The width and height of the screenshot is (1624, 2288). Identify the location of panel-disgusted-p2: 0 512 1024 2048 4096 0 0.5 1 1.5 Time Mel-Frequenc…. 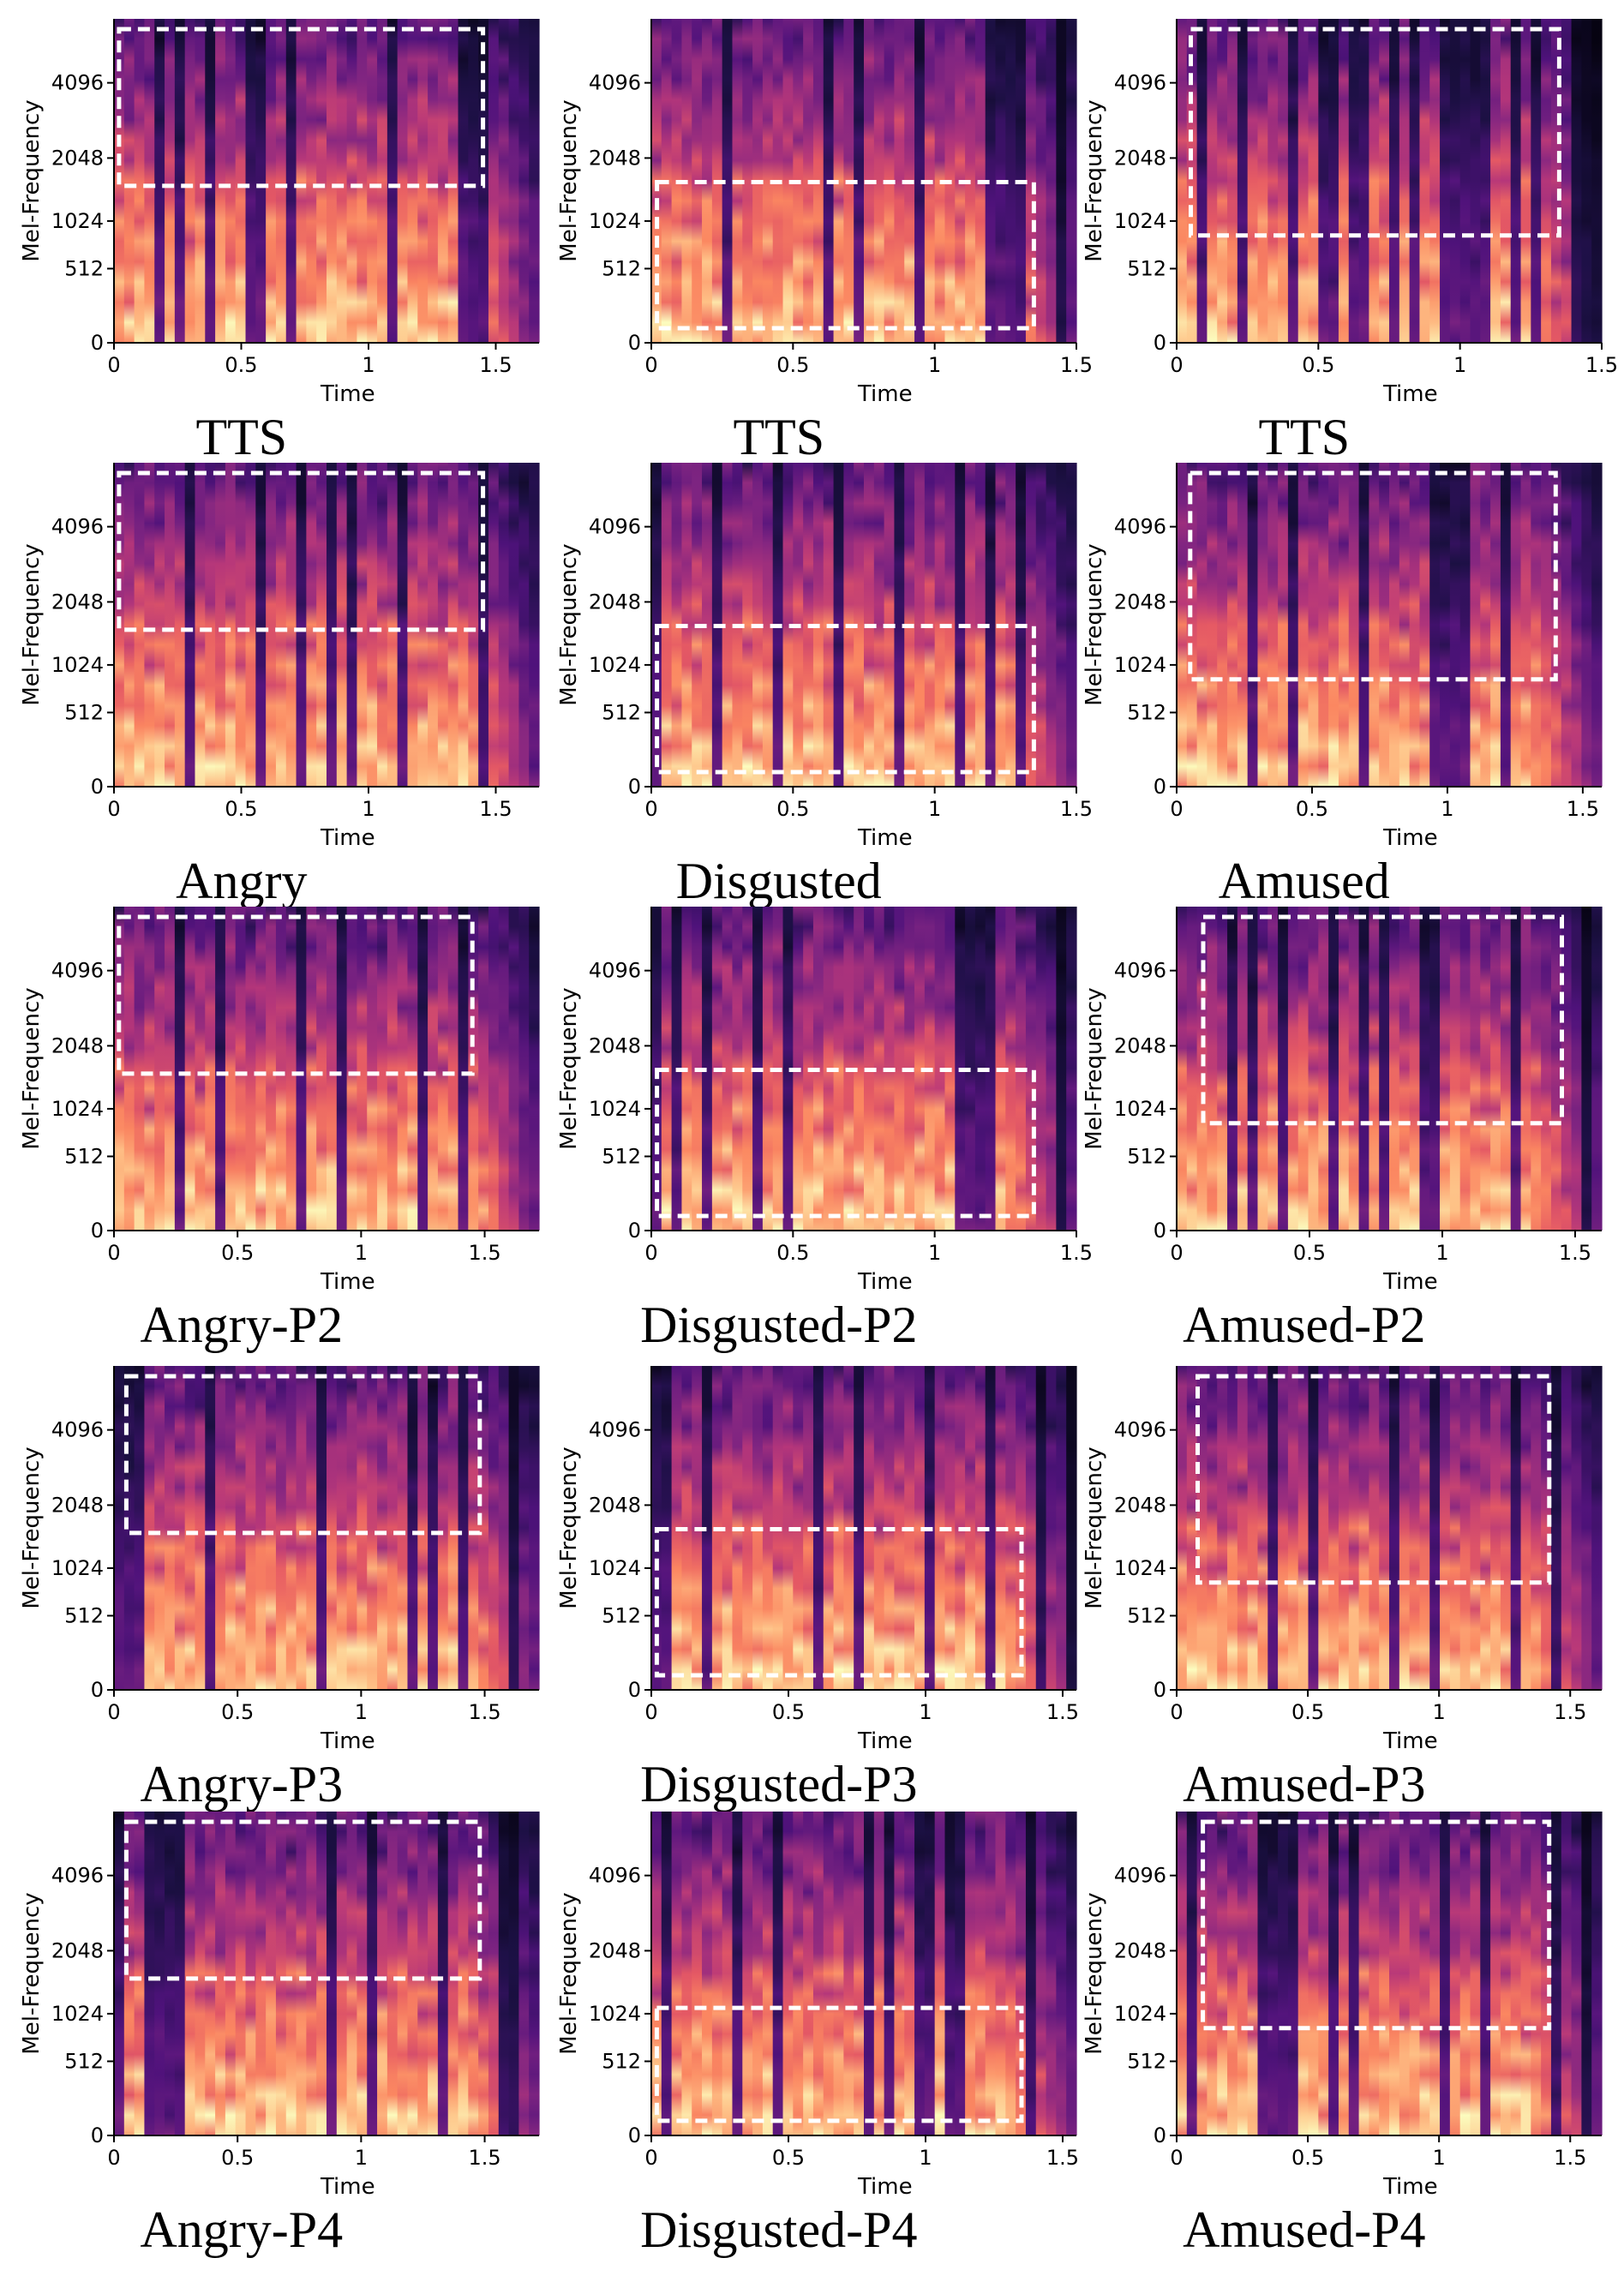
(824, 1130).